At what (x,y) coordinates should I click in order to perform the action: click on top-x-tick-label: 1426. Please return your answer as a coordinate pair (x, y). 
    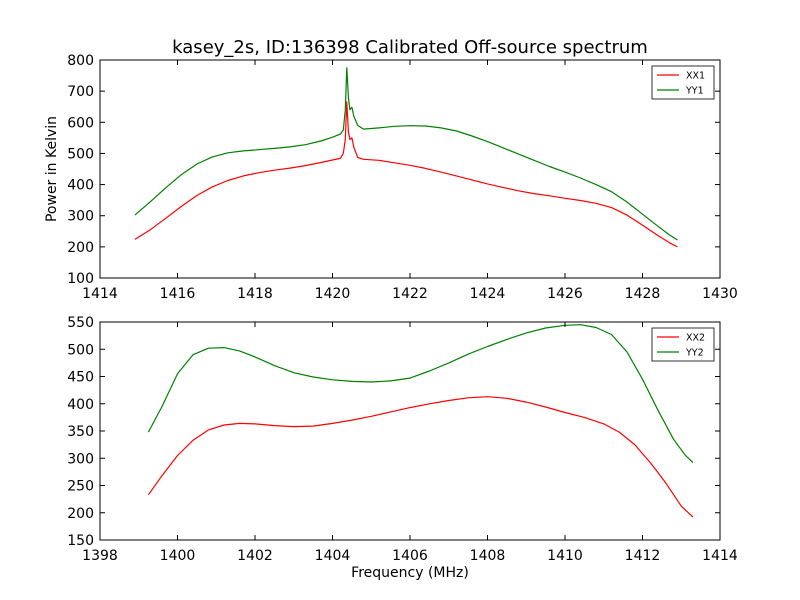
    Looking at the image, I should click on (565, 294).